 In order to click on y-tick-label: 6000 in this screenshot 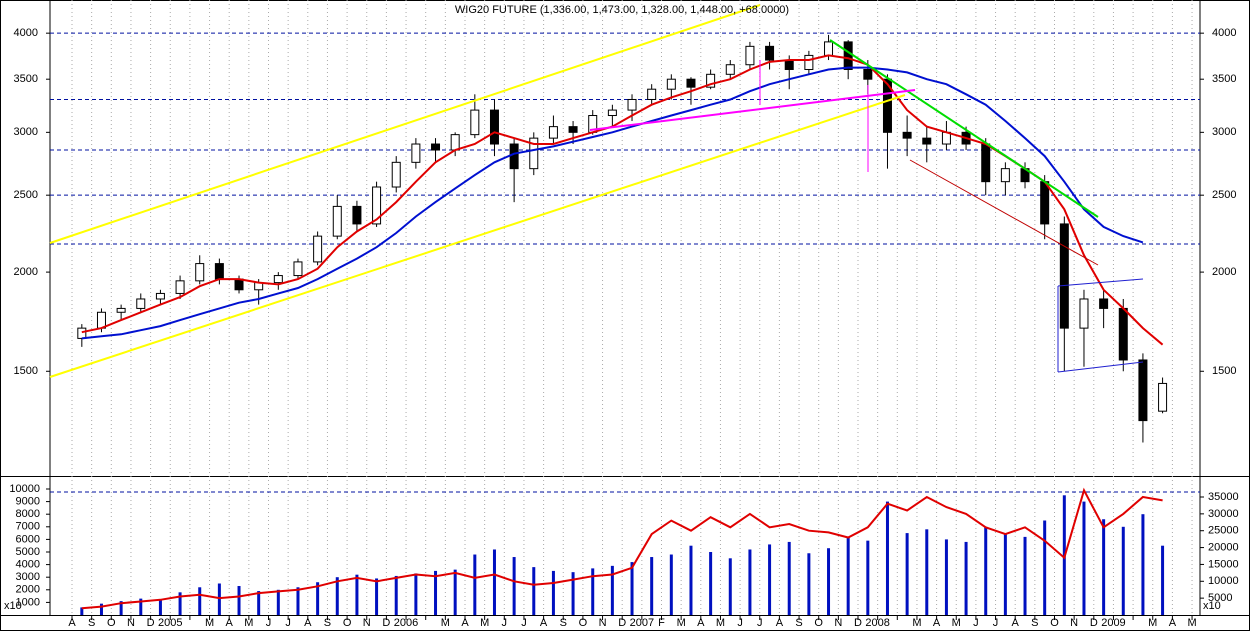, I will do `click(28, 539)`.